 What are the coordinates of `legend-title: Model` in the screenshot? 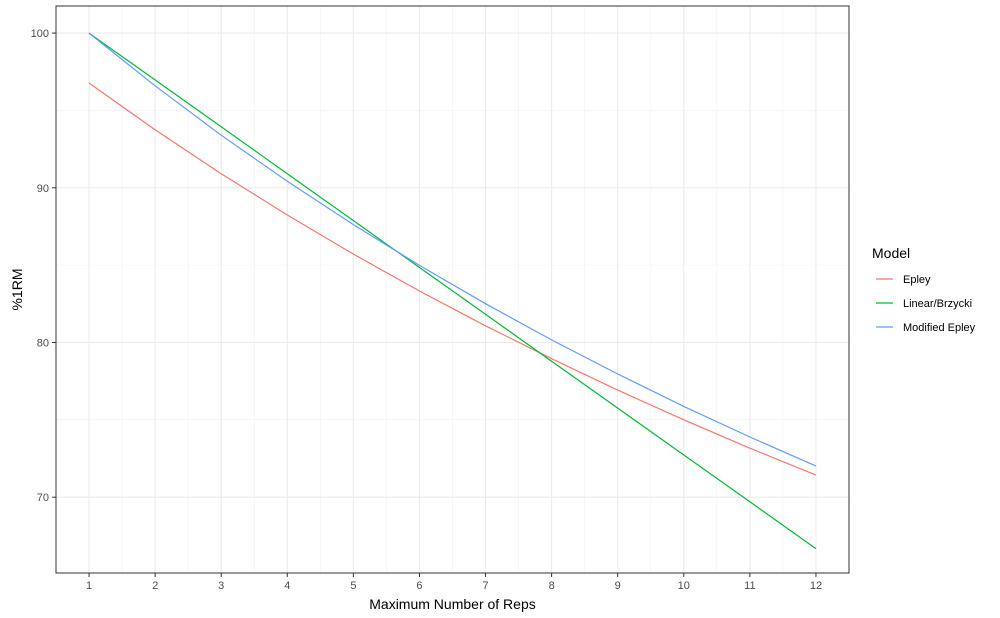 It's located at (891, 253).